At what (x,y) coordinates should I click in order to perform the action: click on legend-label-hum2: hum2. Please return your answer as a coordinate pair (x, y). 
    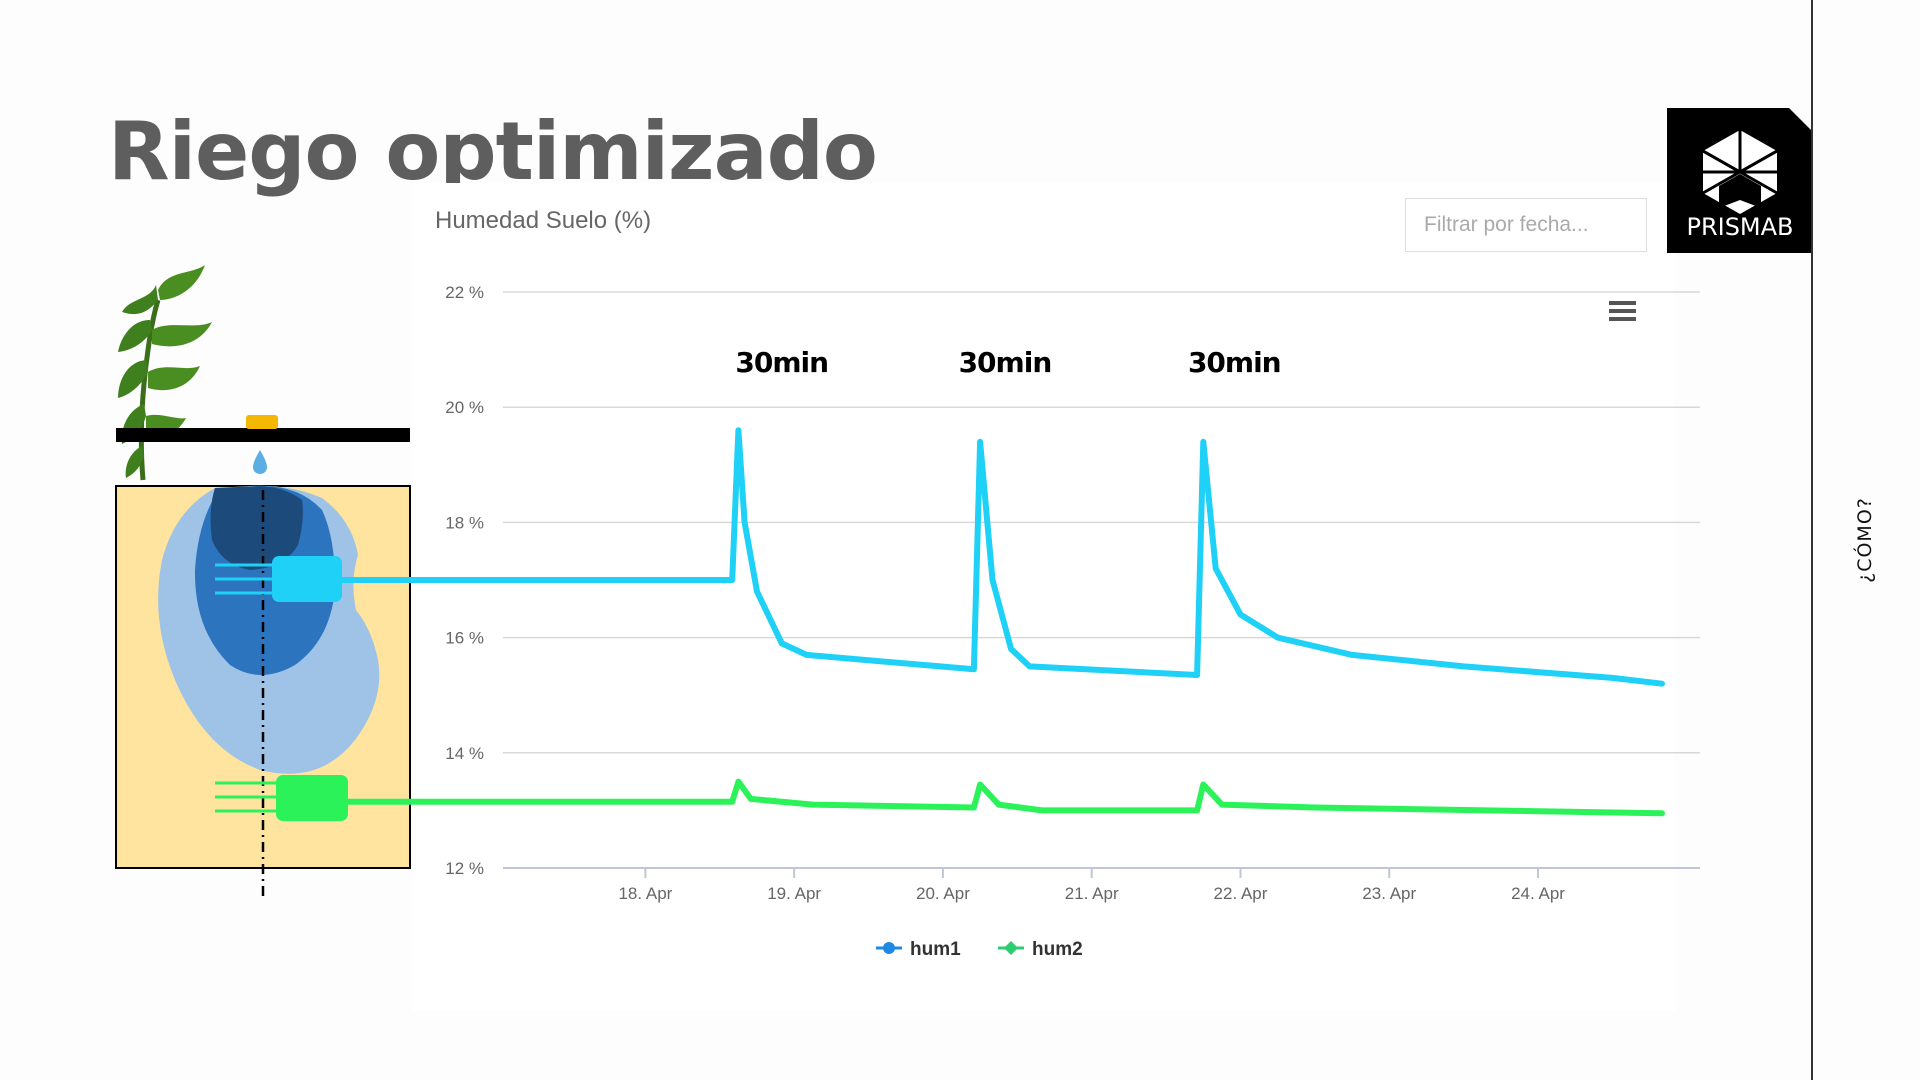
    Looking at the image, I should click on (1057, 949).